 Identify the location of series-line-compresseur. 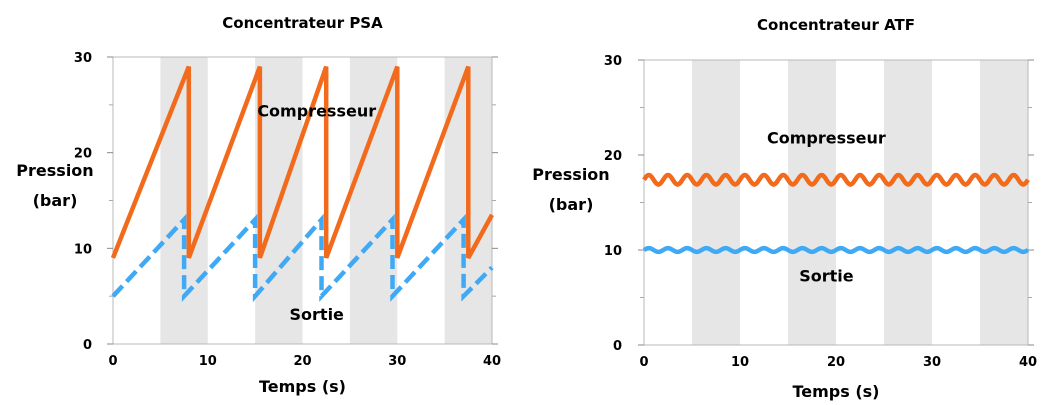
(836, 179).